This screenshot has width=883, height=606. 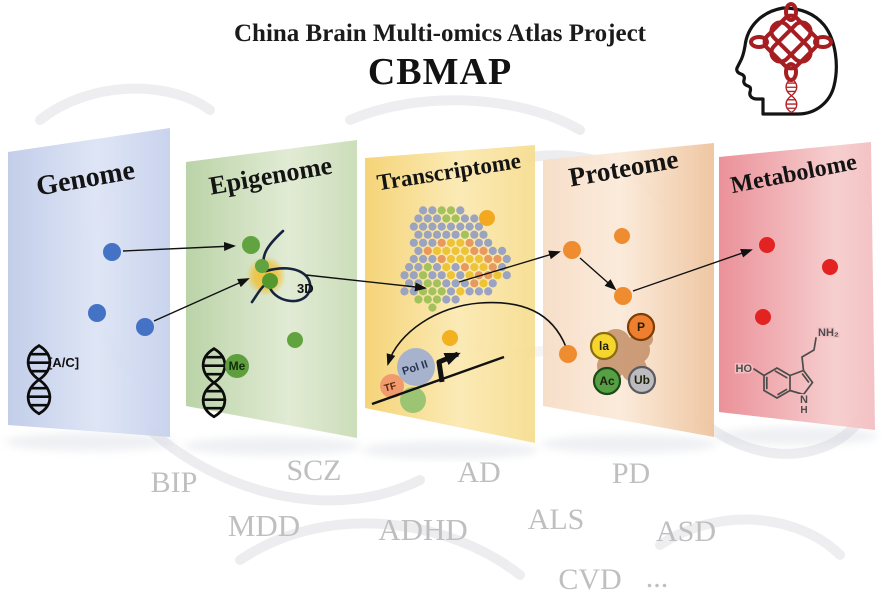 What do you see at coordinates (174, 482) in the screenshot?
I see `disease-label-BIP: BIP` at bounding box center [174, 482].